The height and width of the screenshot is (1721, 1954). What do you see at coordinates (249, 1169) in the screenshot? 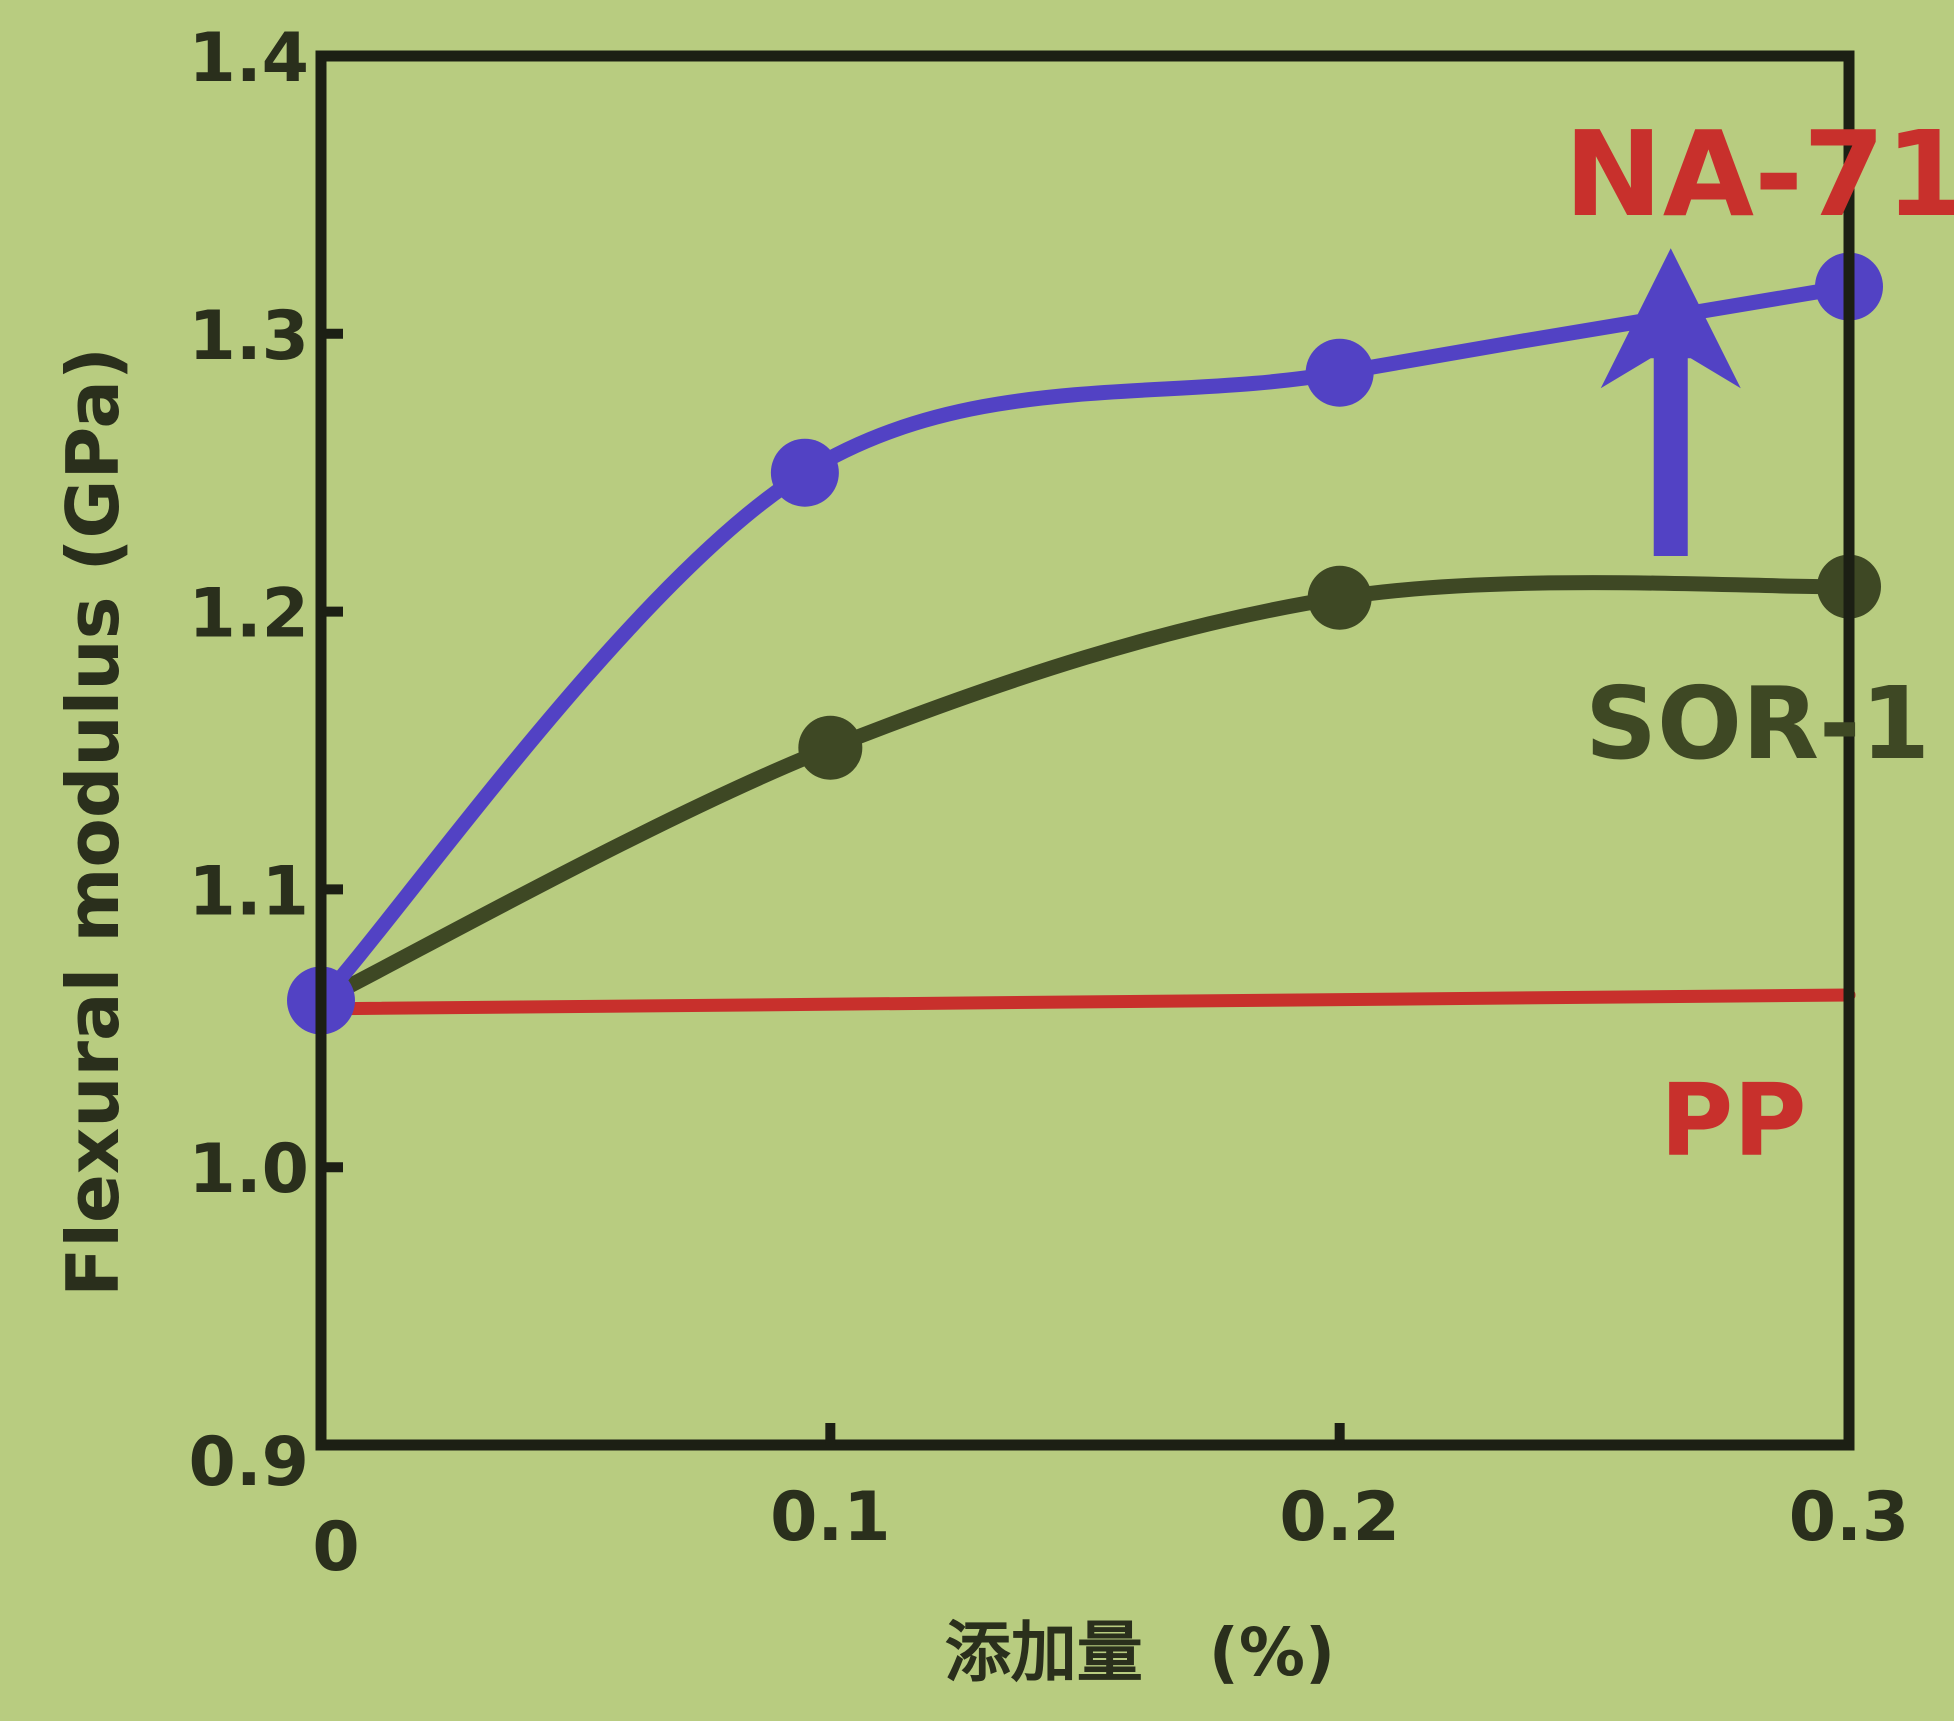
I see `y-tick-label: 1.0` at bounding box center [249, 1169].